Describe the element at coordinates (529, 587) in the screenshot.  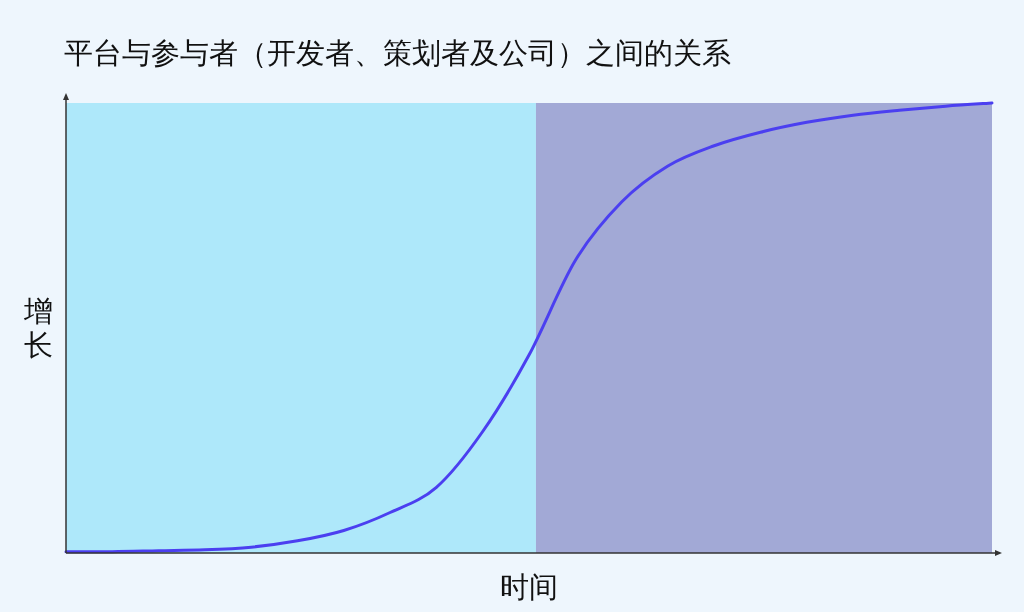
I see `x-axis-title: 时间` at that location.